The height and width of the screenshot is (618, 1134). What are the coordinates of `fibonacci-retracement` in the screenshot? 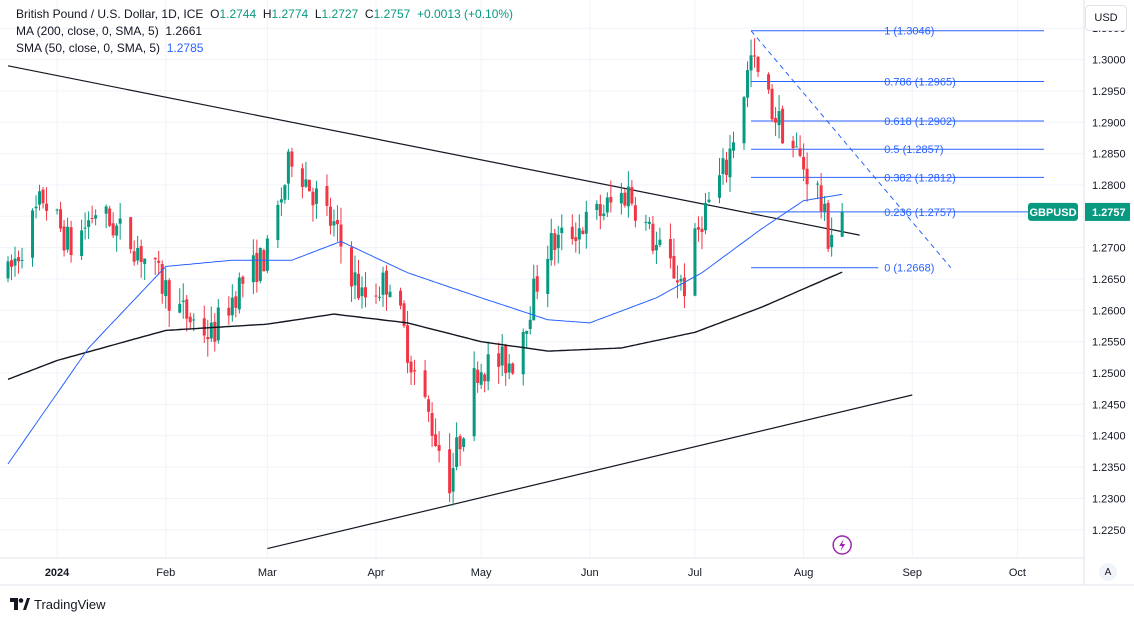 It's located at (897, 149).